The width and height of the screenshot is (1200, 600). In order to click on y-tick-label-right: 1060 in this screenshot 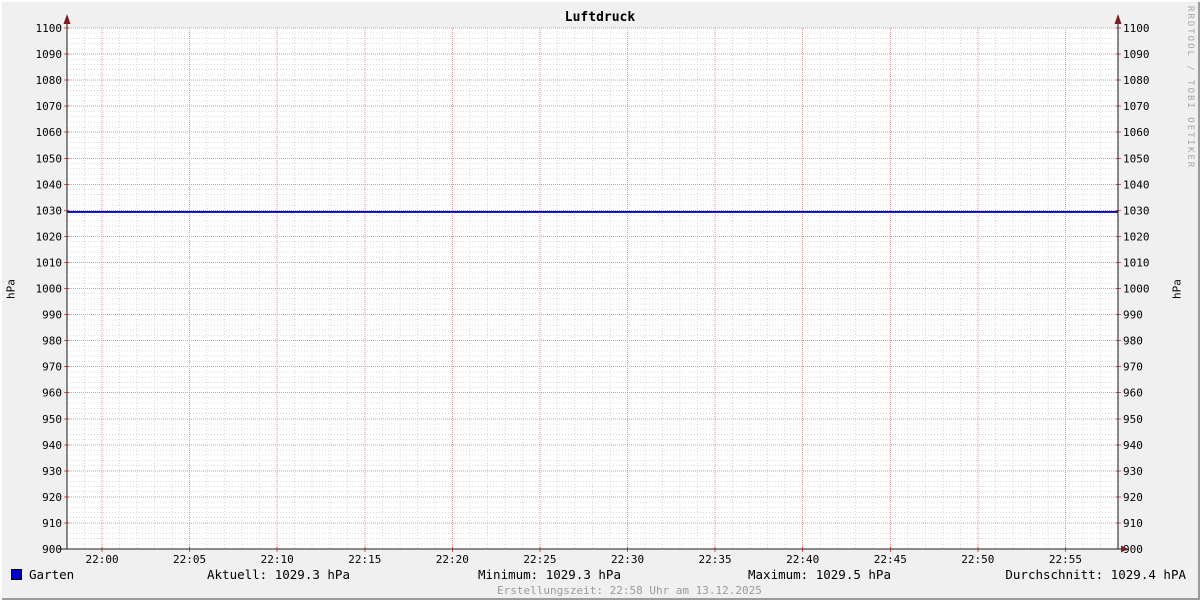, I will do `click(1136, 132)`.